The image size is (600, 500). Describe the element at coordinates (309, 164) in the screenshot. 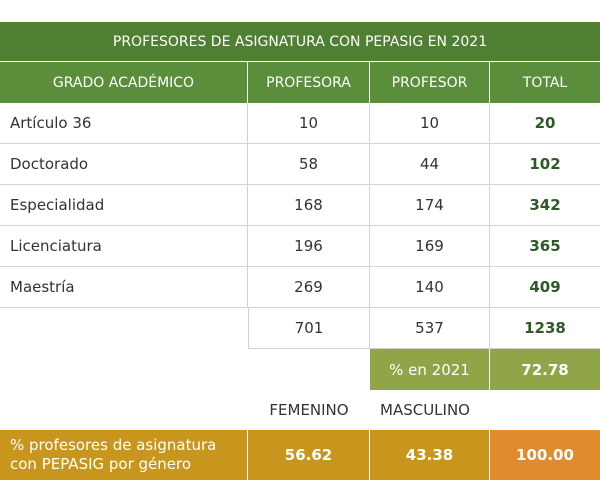

I see `row-value: 58` at that location.